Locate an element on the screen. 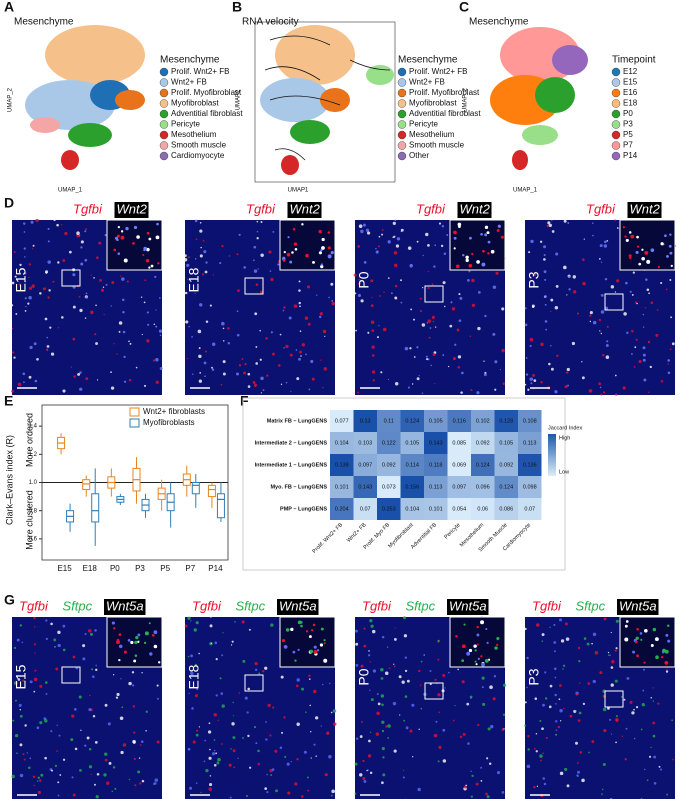 Image resolution: width=681 pixels, height=799 pixels. inset is located at coordinates (307, 642).